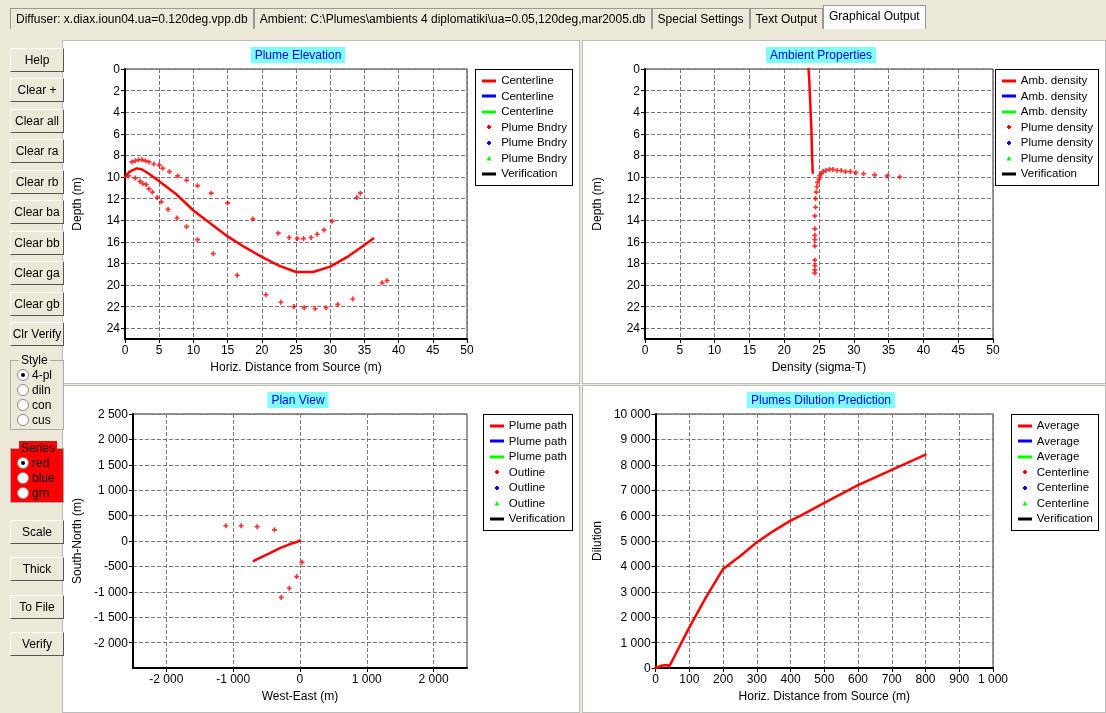 The image size is (1106, 713). I want to click on x-tick-label: 100, so click(689, 679).